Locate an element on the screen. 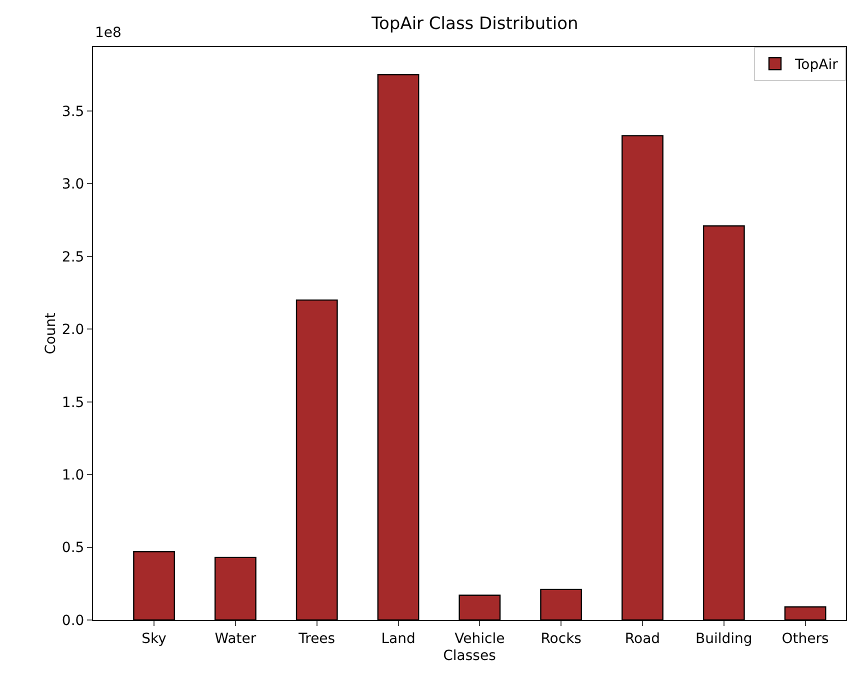  y-axis-title: Count is located at coordinates (51, 333).